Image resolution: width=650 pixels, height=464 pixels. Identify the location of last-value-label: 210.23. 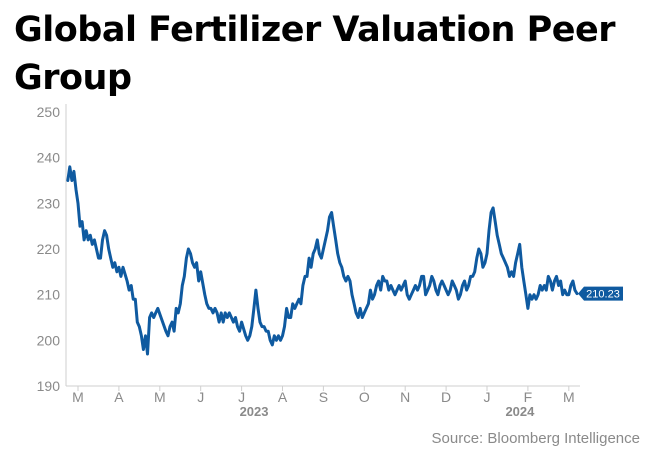
(600, 293).